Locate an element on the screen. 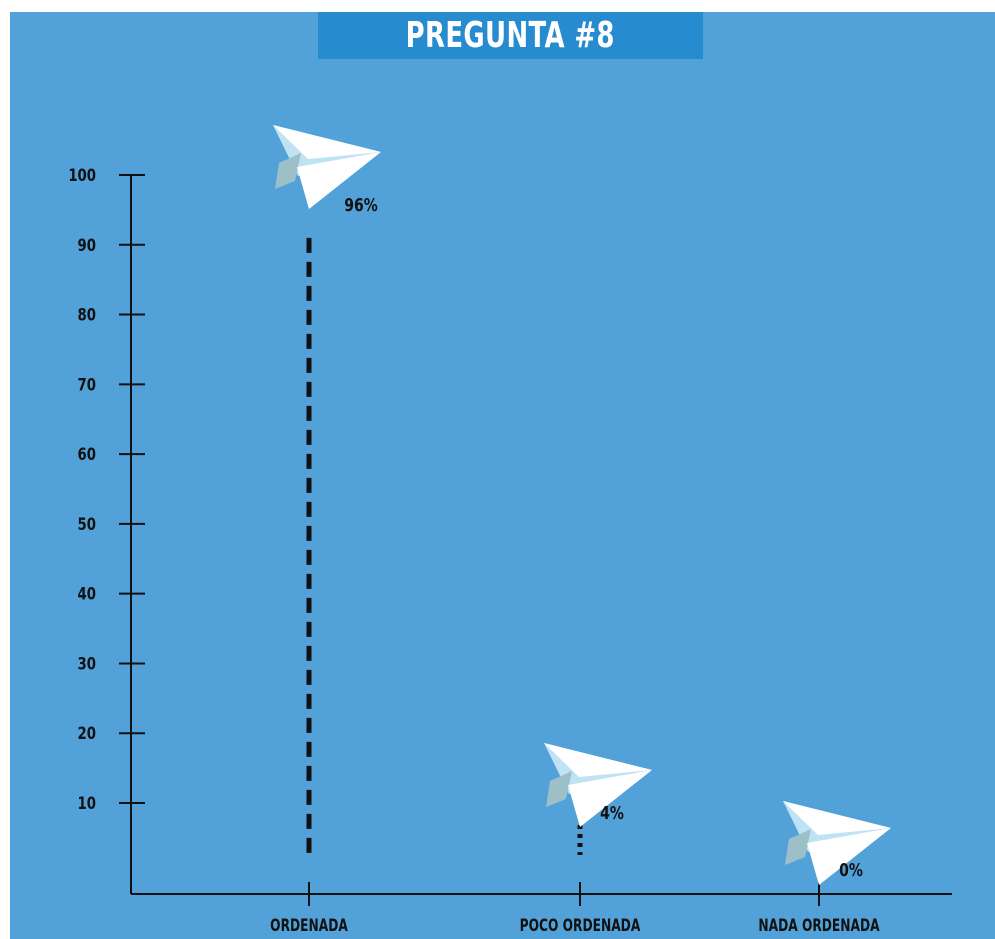  value-label: 96% is located at coordinates (361, 204).